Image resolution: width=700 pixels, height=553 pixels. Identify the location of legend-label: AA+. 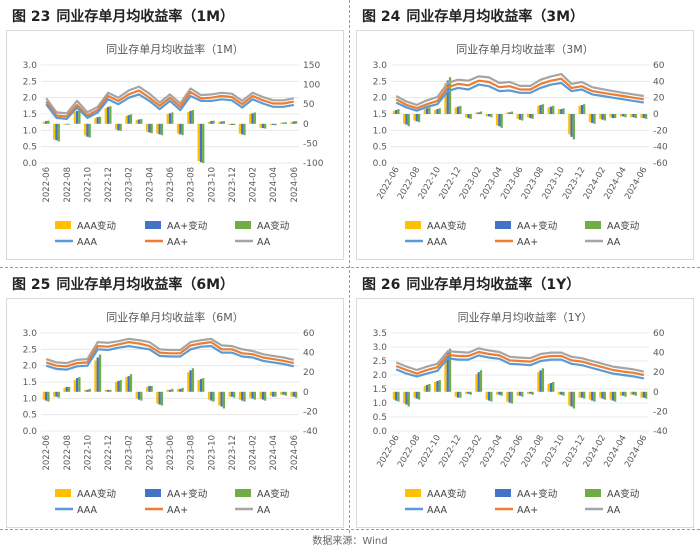
(177, 510).